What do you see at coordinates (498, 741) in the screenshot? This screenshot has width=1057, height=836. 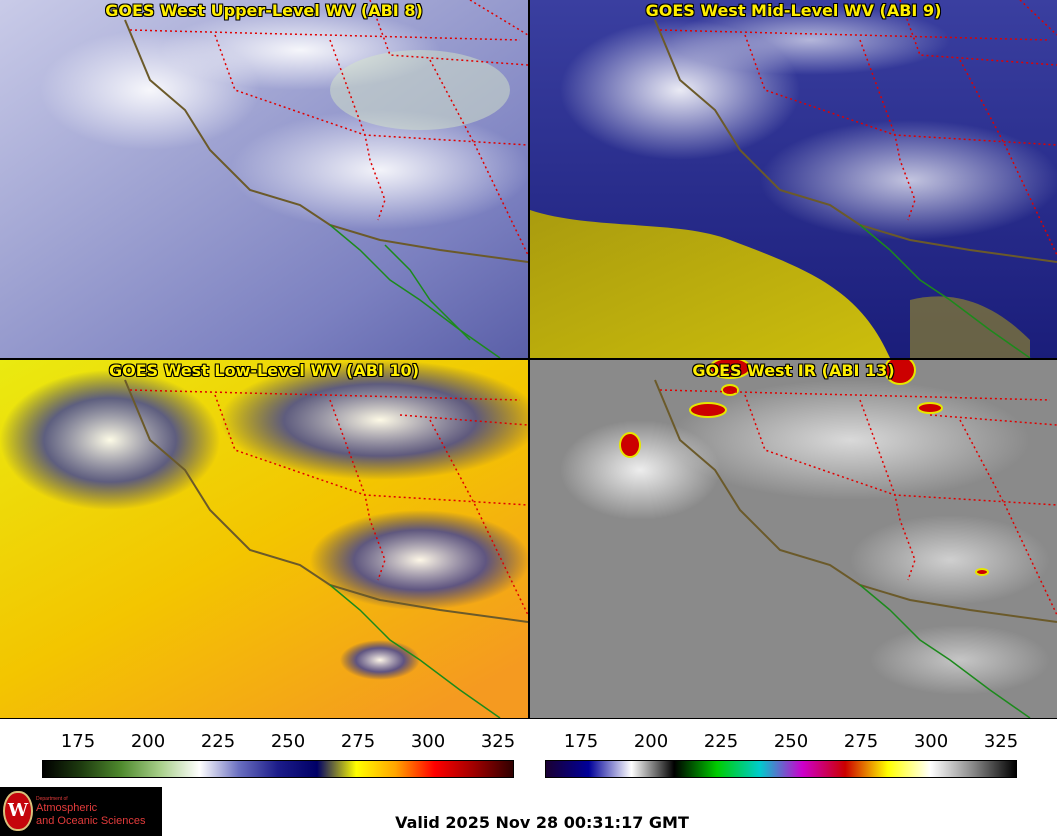 I see `wv-tick-label: 325` at bounding box center [498, 741].